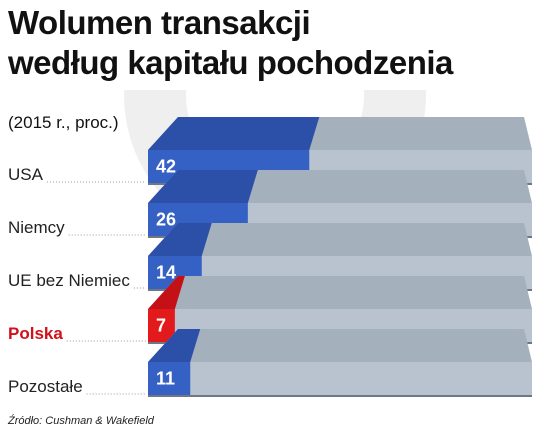 Image resolution: width=550 pixels, height=432 pixels. What do you see at coordinates (230, 62) in the screenshot?
I see `title-line-2: według kapitału pochodzenia` at bounding box center [230, 62].